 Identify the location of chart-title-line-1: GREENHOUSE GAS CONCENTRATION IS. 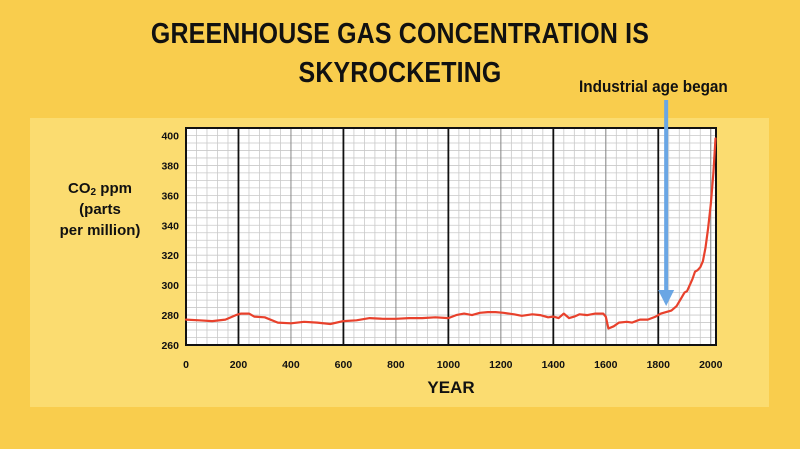
(400, 34).